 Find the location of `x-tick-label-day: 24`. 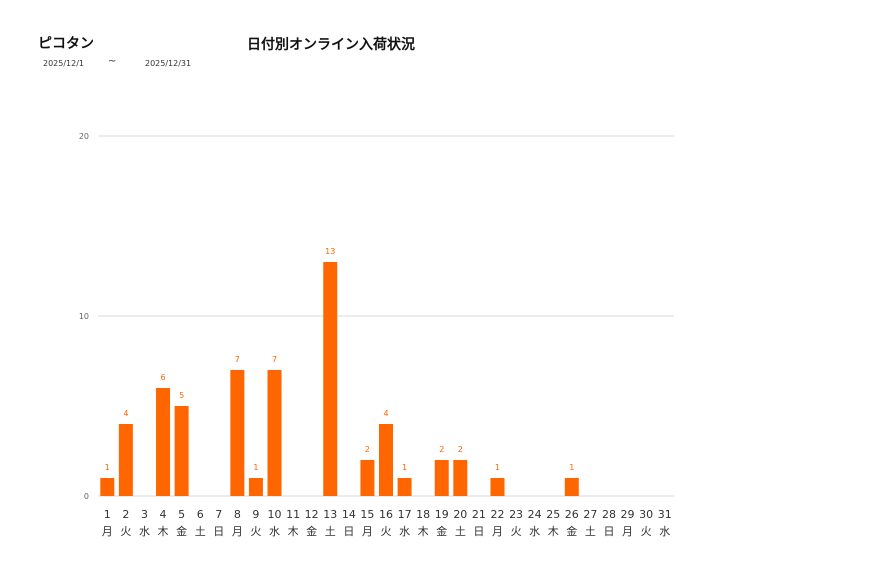

x-tick-label-day: 24 is located at coordinates (535, 514).